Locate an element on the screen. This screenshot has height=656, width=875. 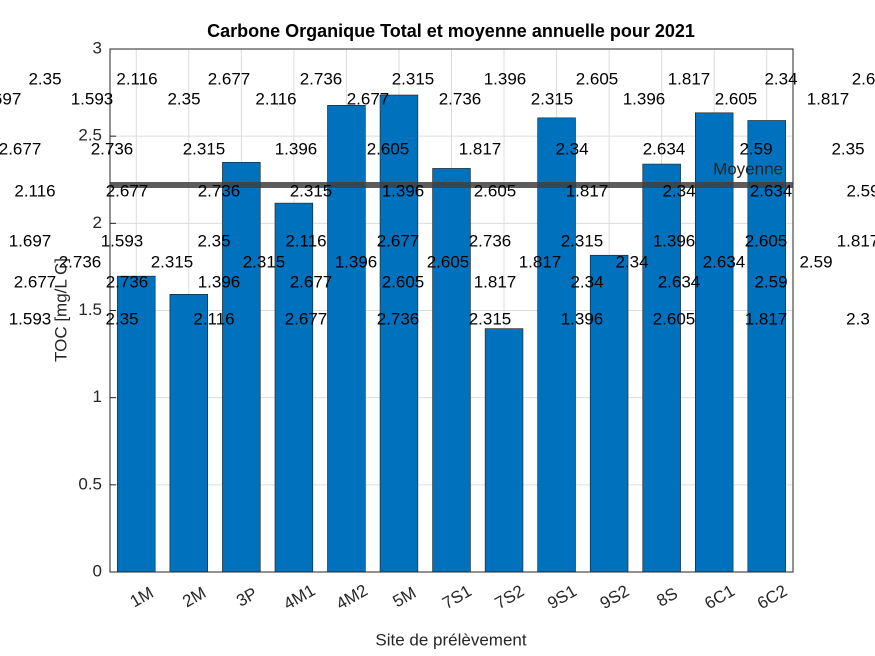
mean-label: Moyenne is located at coordinates (748, 168).